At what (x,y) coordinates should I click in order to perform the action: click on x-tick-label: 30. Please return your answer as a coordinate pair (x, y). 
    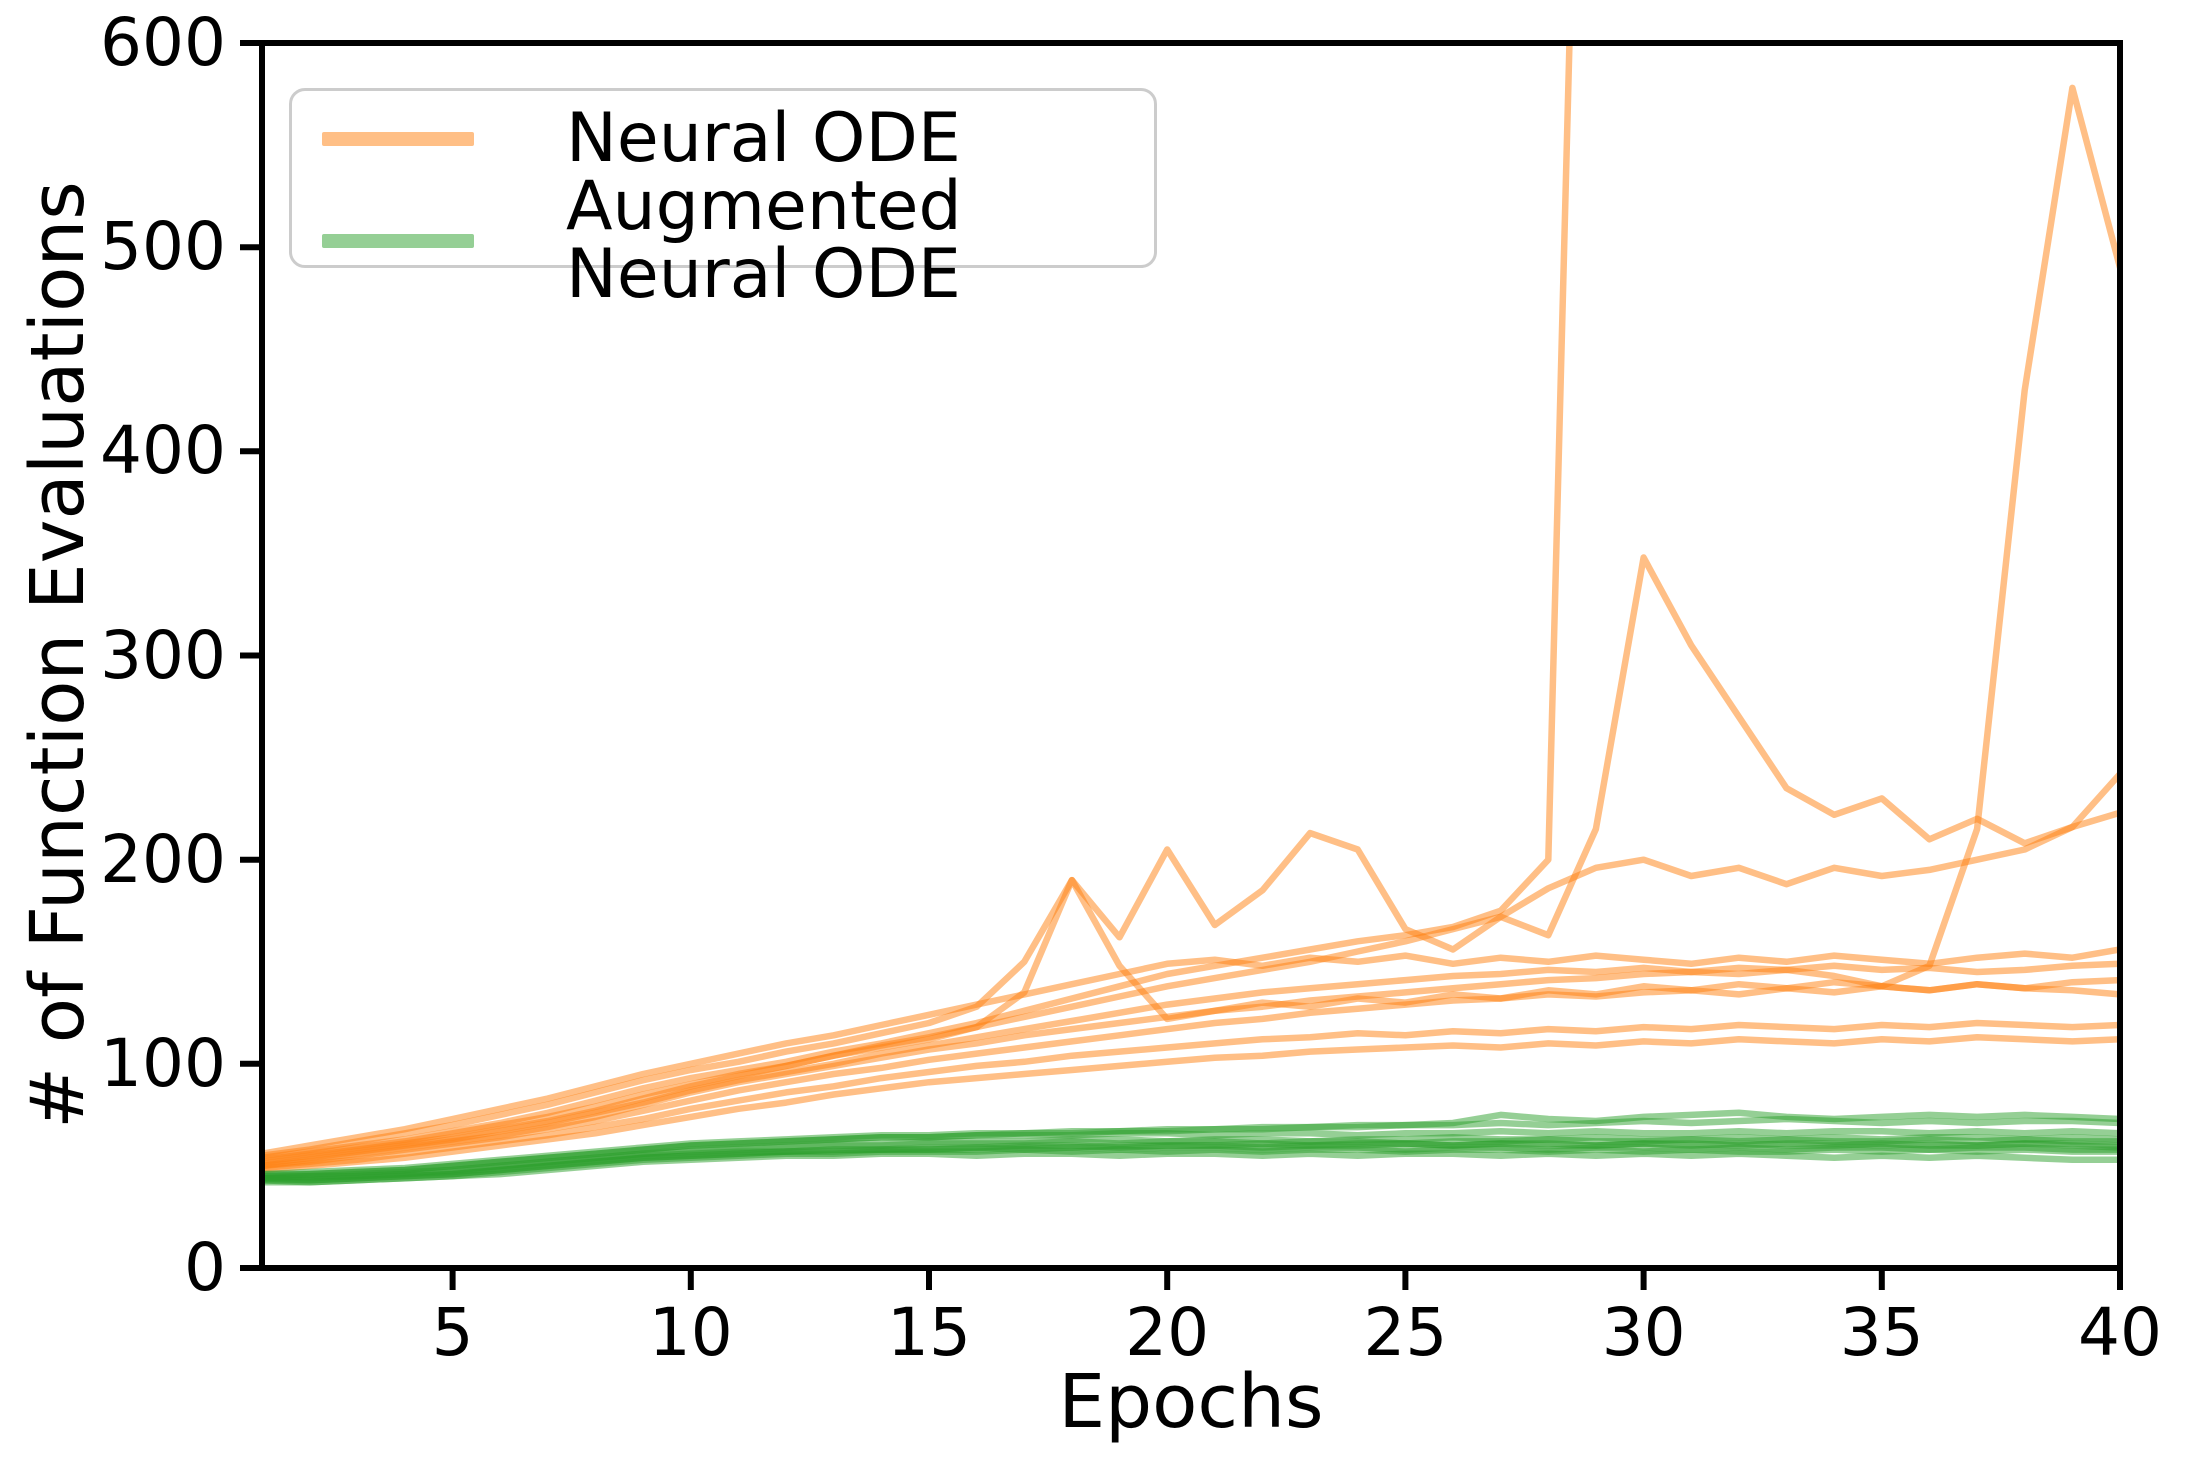
    Looking at the image, I should click on (1643, 1332).